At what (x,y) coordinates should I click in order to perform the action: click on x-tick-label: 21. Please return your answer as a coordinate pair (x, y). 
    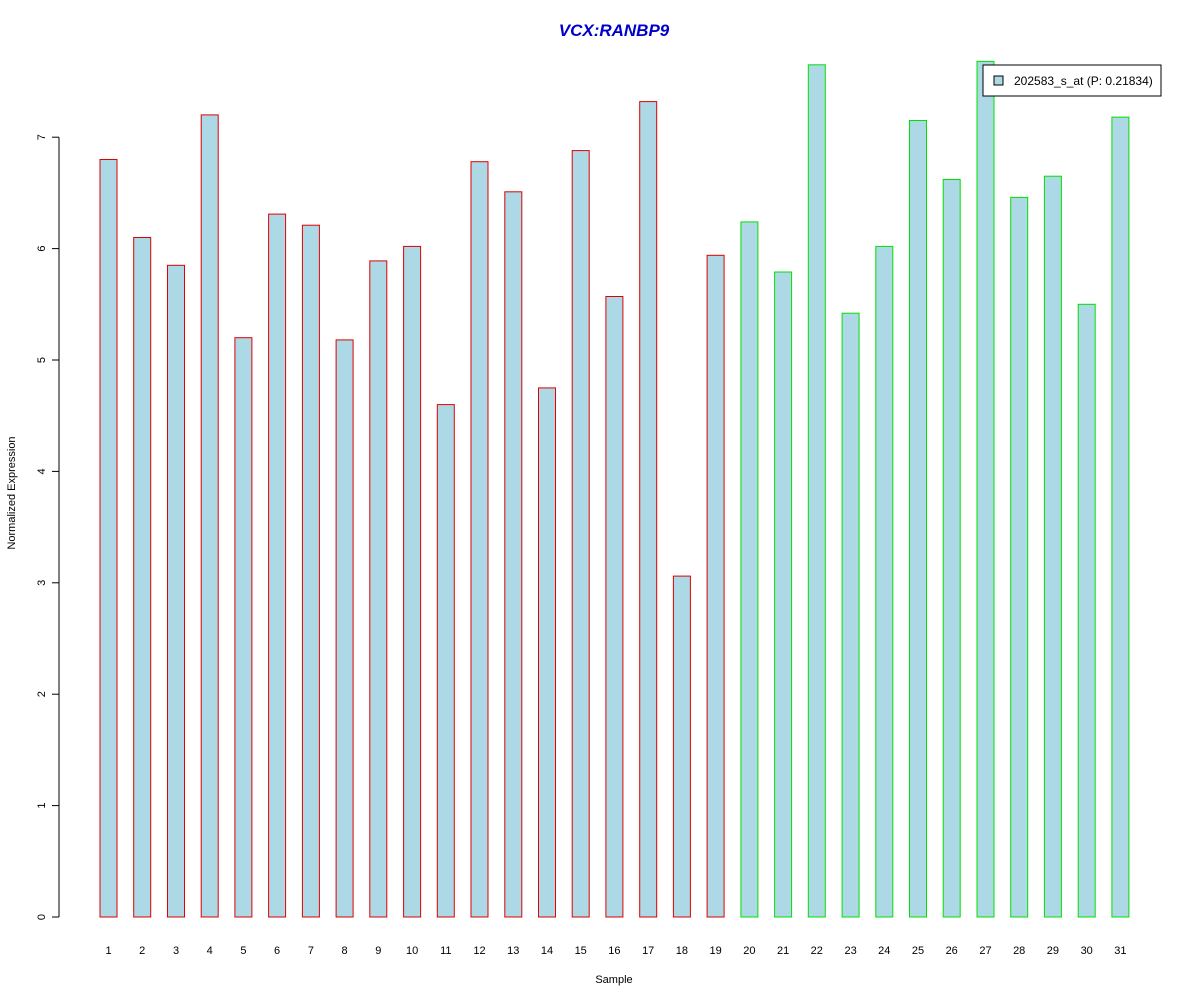
    Looking at the image, I should click on (783, 951).